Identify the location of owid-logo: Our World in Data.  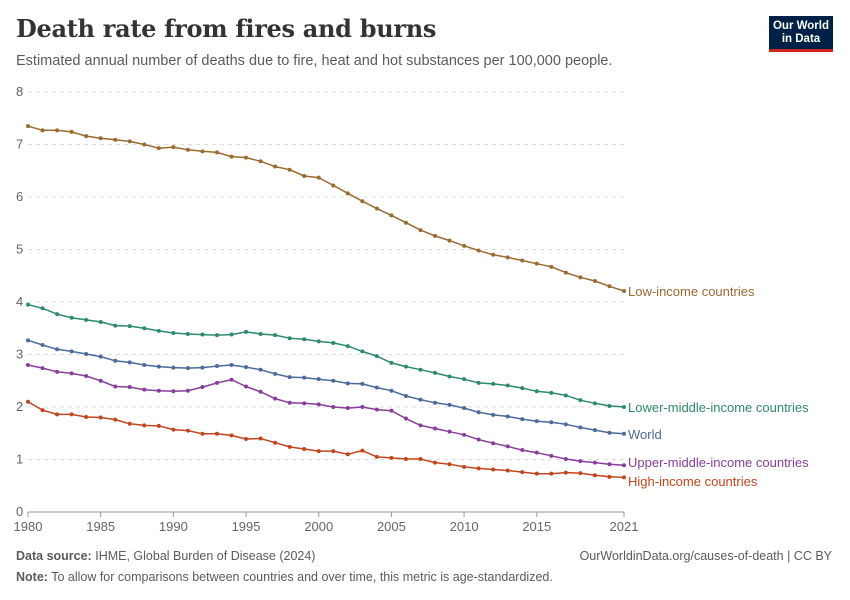
(801, 34).